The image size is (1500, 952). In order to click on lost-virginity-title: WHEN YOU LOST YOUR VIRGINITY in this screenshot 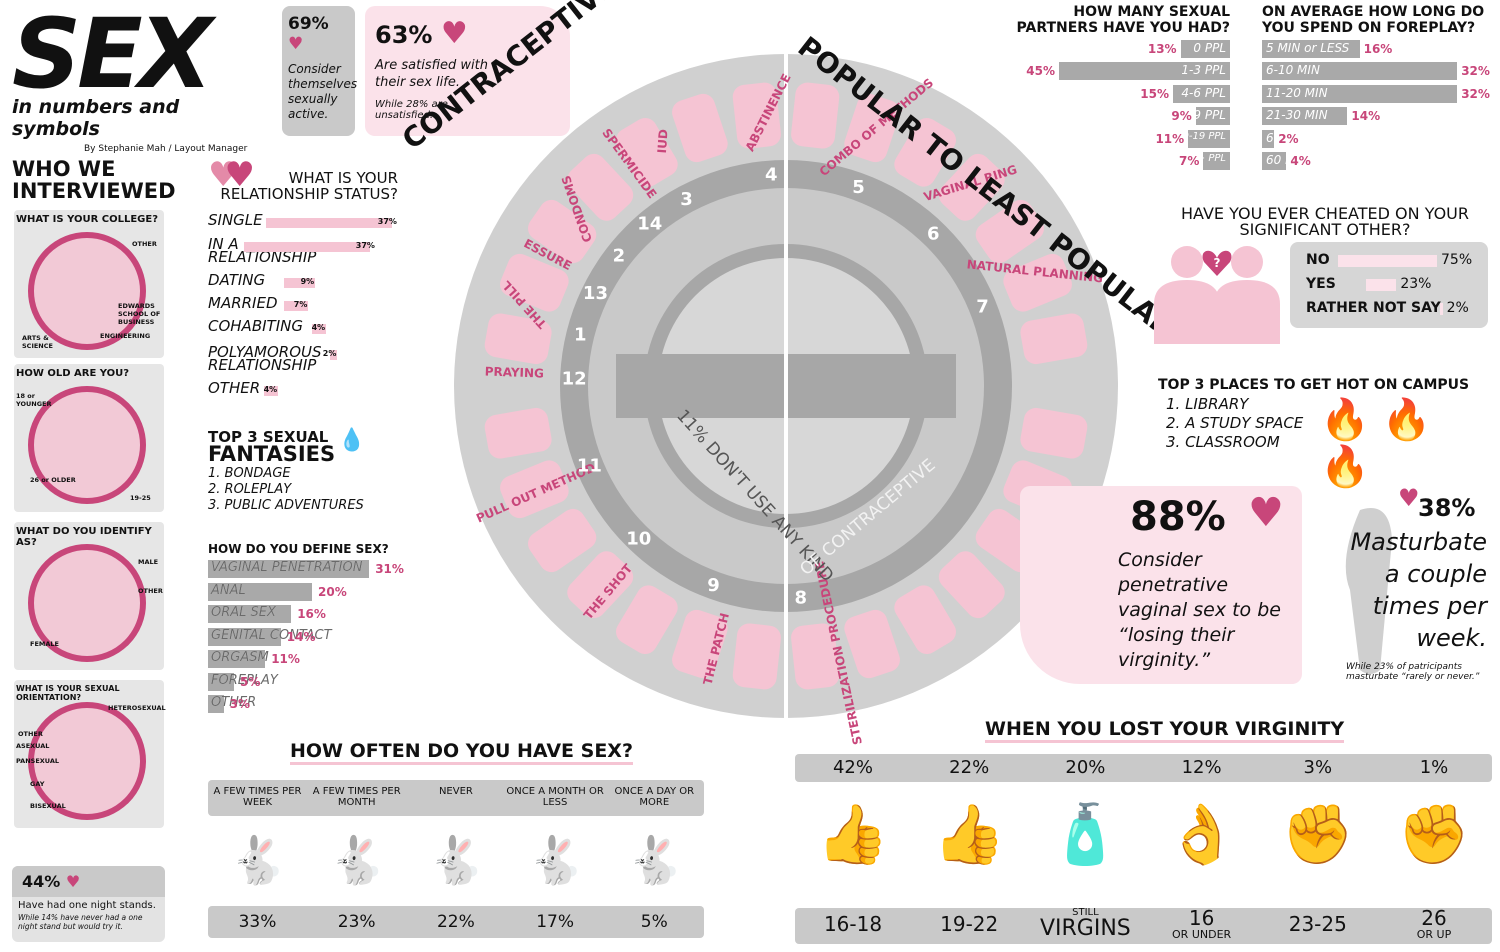, I will do `click(1165, 730)`.